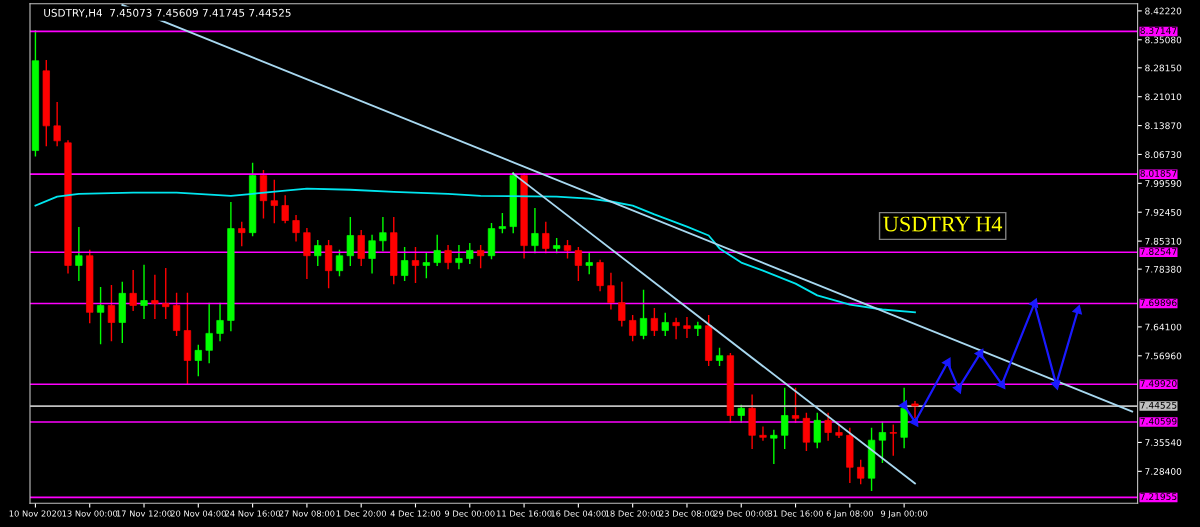 Image resolution: width=1200 pixels, height=527 pixels. I want to click on y-tick-label: 8.35080, so click(1163, 40).